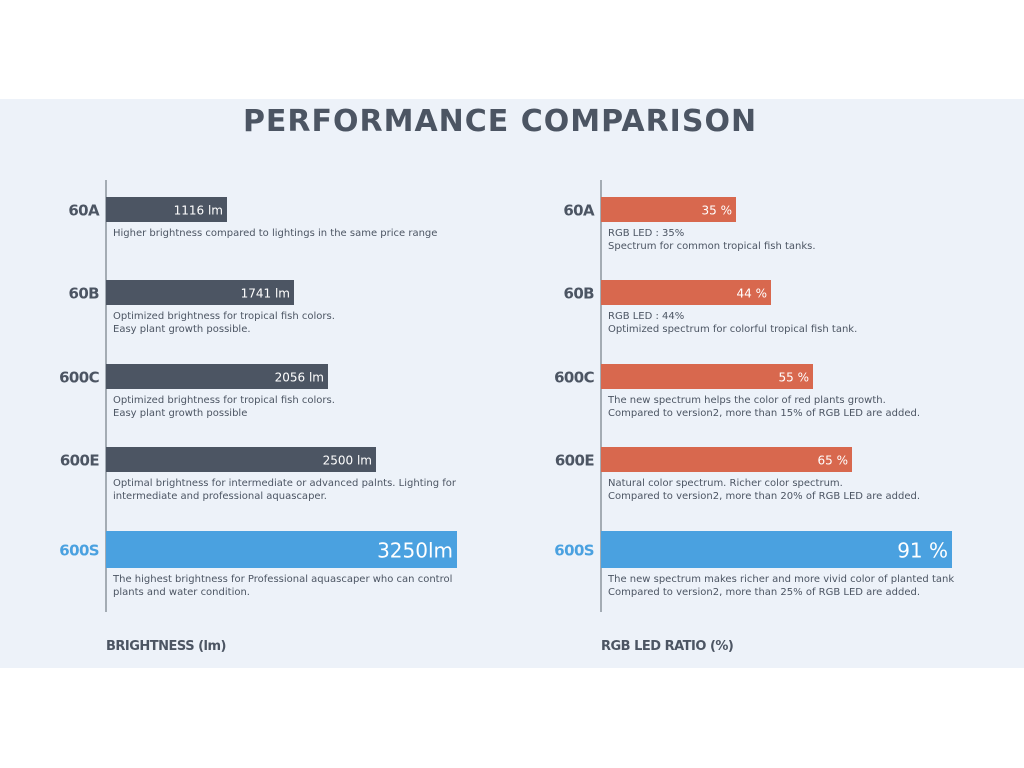 The image size is (1024, 768). What do you see at coordinates (500, 121) in the screenshot?
I see `page-title: PERFORMANCE COMPARISON` at bounding box center [500, 121].